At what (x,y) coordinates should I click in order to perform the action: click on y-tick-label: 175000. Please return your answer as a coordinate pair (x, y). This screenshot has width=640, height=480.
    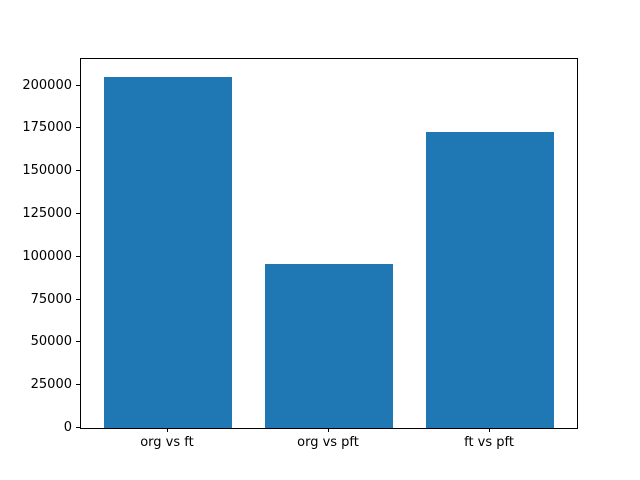
    Looking at the image, I should click on (47, 128).